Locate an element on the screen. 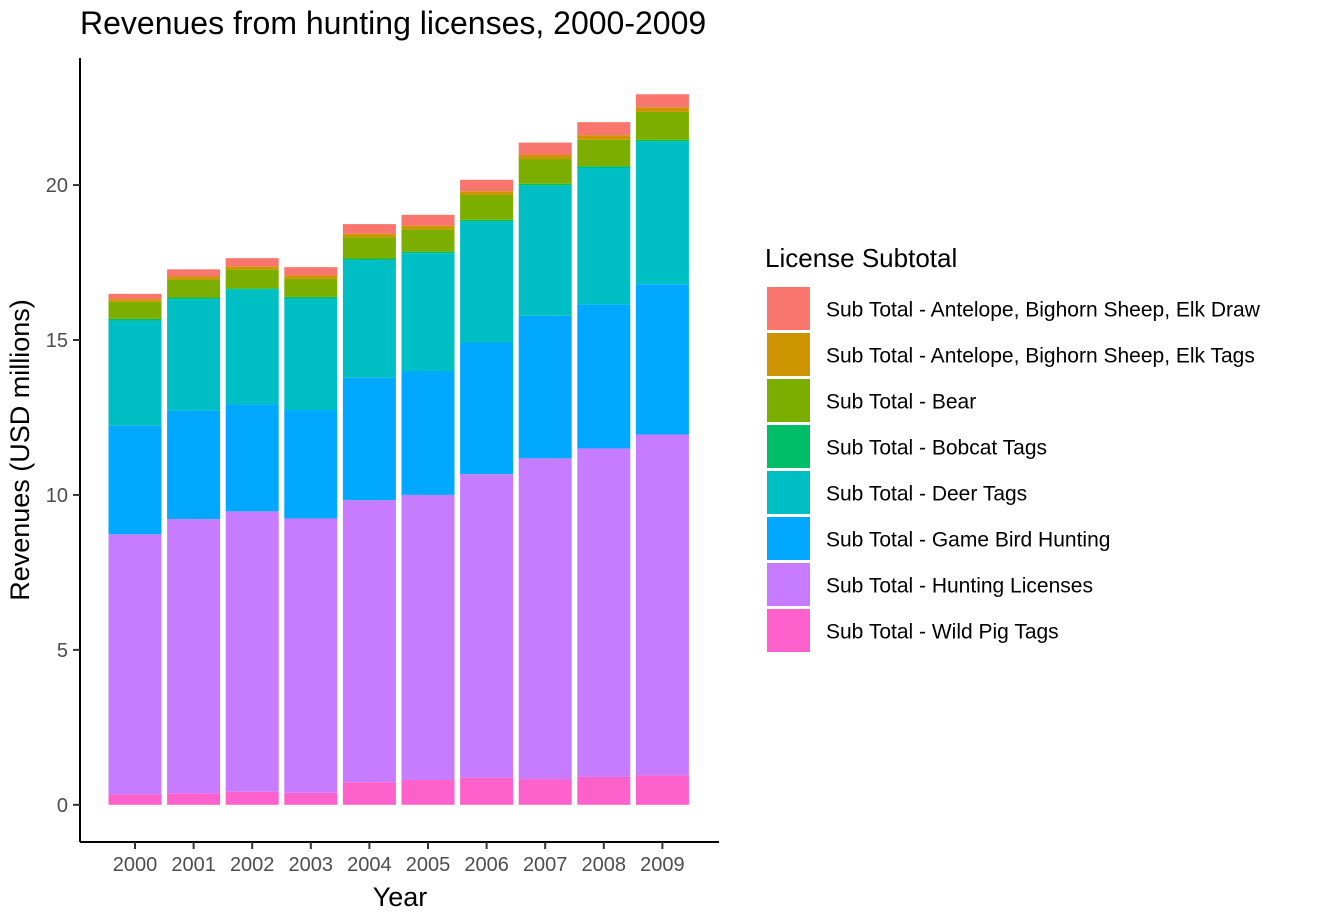 The width and height of the screenshot is (1330, 924). legend-title: License Subtotal is located at coordinates (861, 258).